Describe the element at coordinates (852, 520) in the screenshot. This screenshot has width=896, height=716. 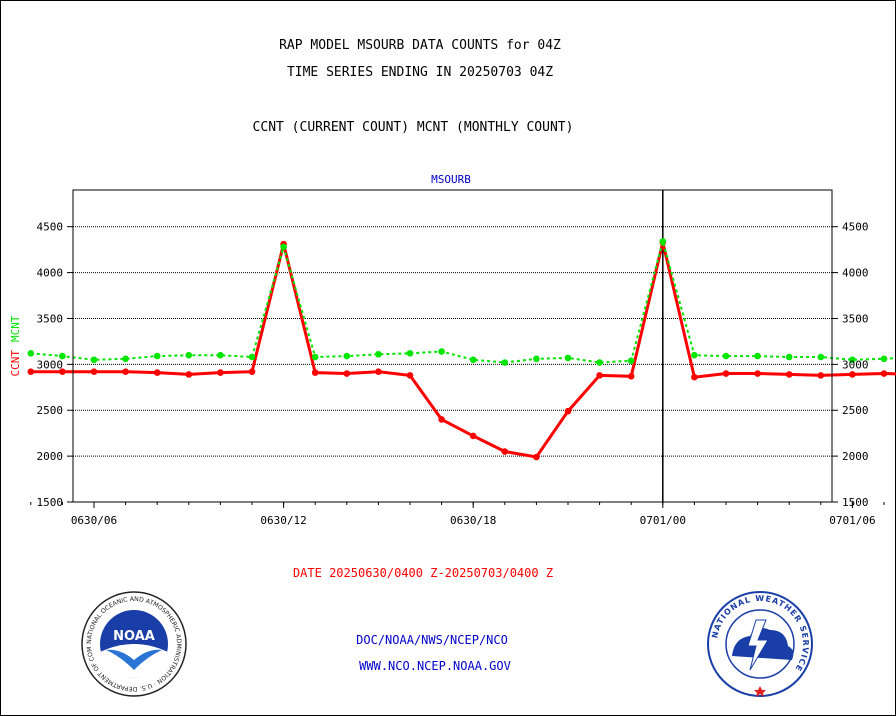
I see `x-tick-label: 0701/06` at that location.